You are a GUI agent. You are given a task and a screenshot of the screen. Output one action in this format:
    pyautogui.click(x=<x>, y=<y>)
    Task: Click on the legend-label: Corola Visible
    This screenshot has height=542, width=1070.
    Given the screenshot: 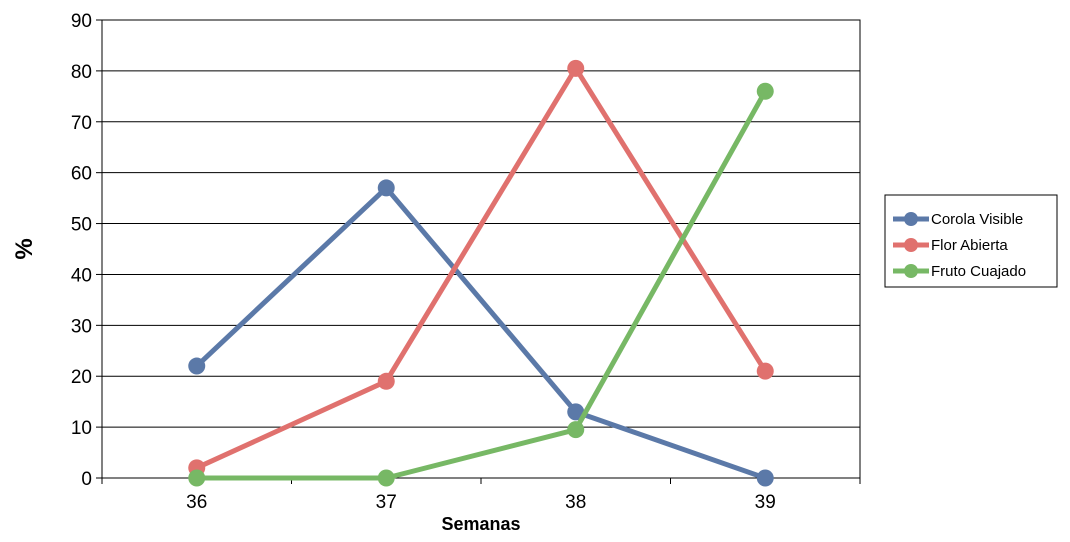 What is the action you would take?
    pyautogui.click(x=977, y=219)
    